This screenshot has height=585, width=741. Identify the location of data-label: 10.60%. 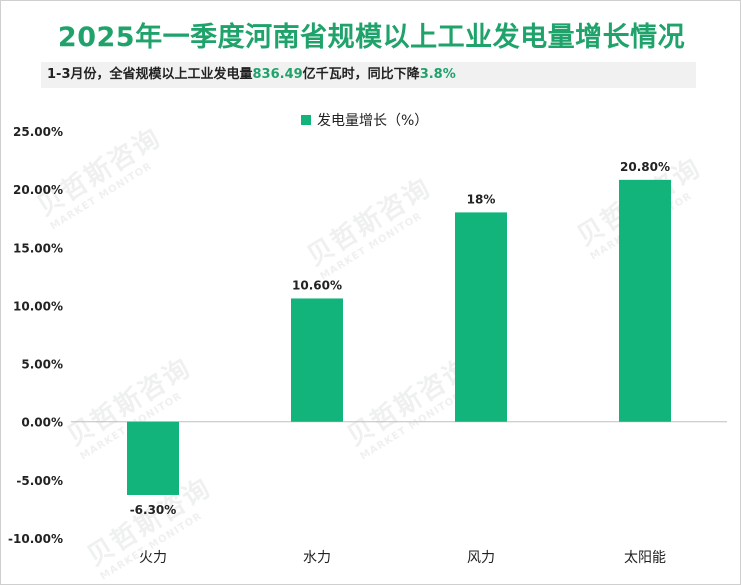
(317, 285).